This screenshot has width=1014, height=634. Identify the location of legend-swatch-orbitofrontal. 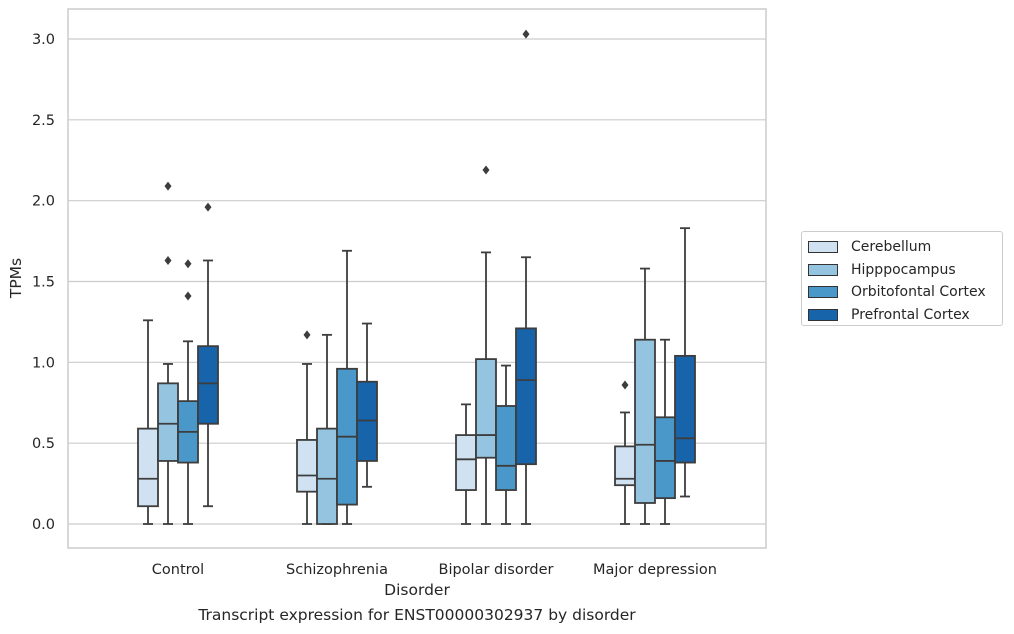
(823, 292).